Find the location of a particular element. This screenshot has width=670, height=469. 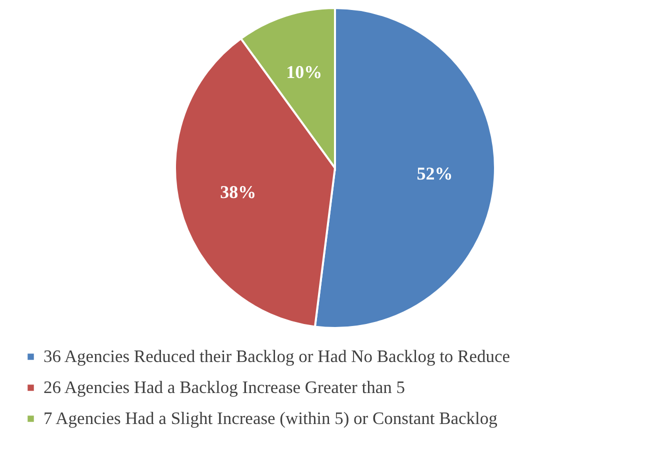

legend-label: 7 Agencies Had a Slight Increase (within 5) or Constant Backlog is located at coordinates (271, 418).